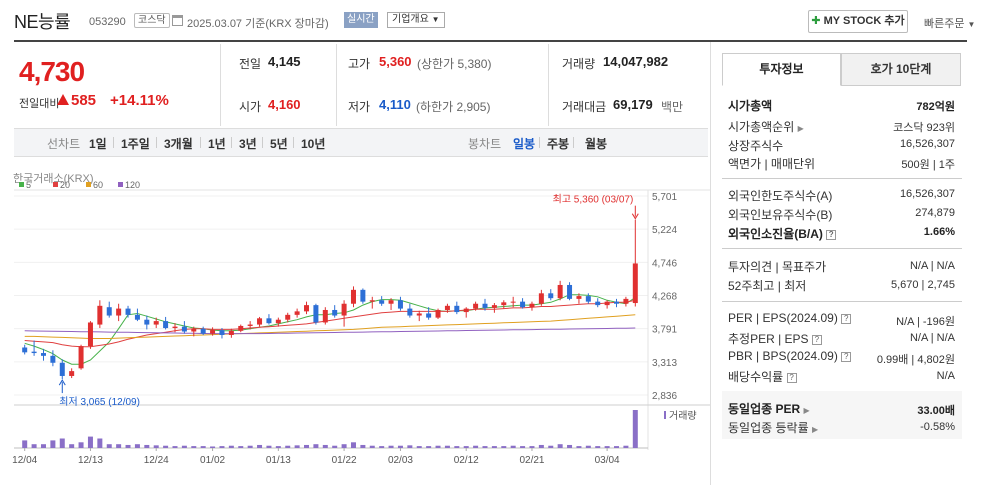 The image size is (982, 485). What do you see at coordinates (62, 382) in the screenshot?
I see `min-arrowhead-icon` at bounding box center [62, 382].